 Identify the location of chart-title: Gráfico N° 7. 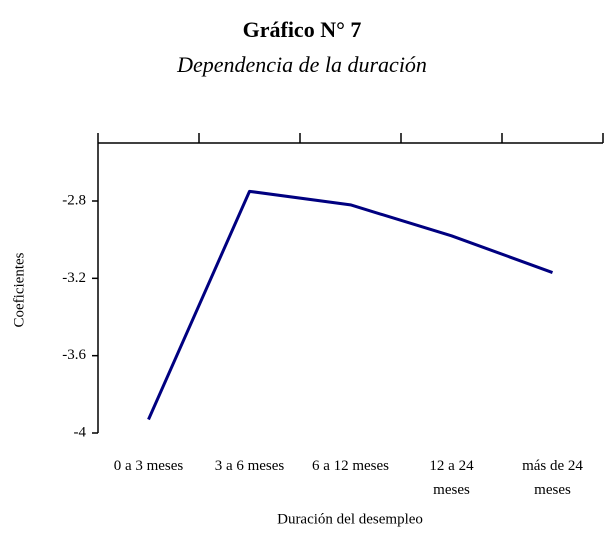
(302, 29).